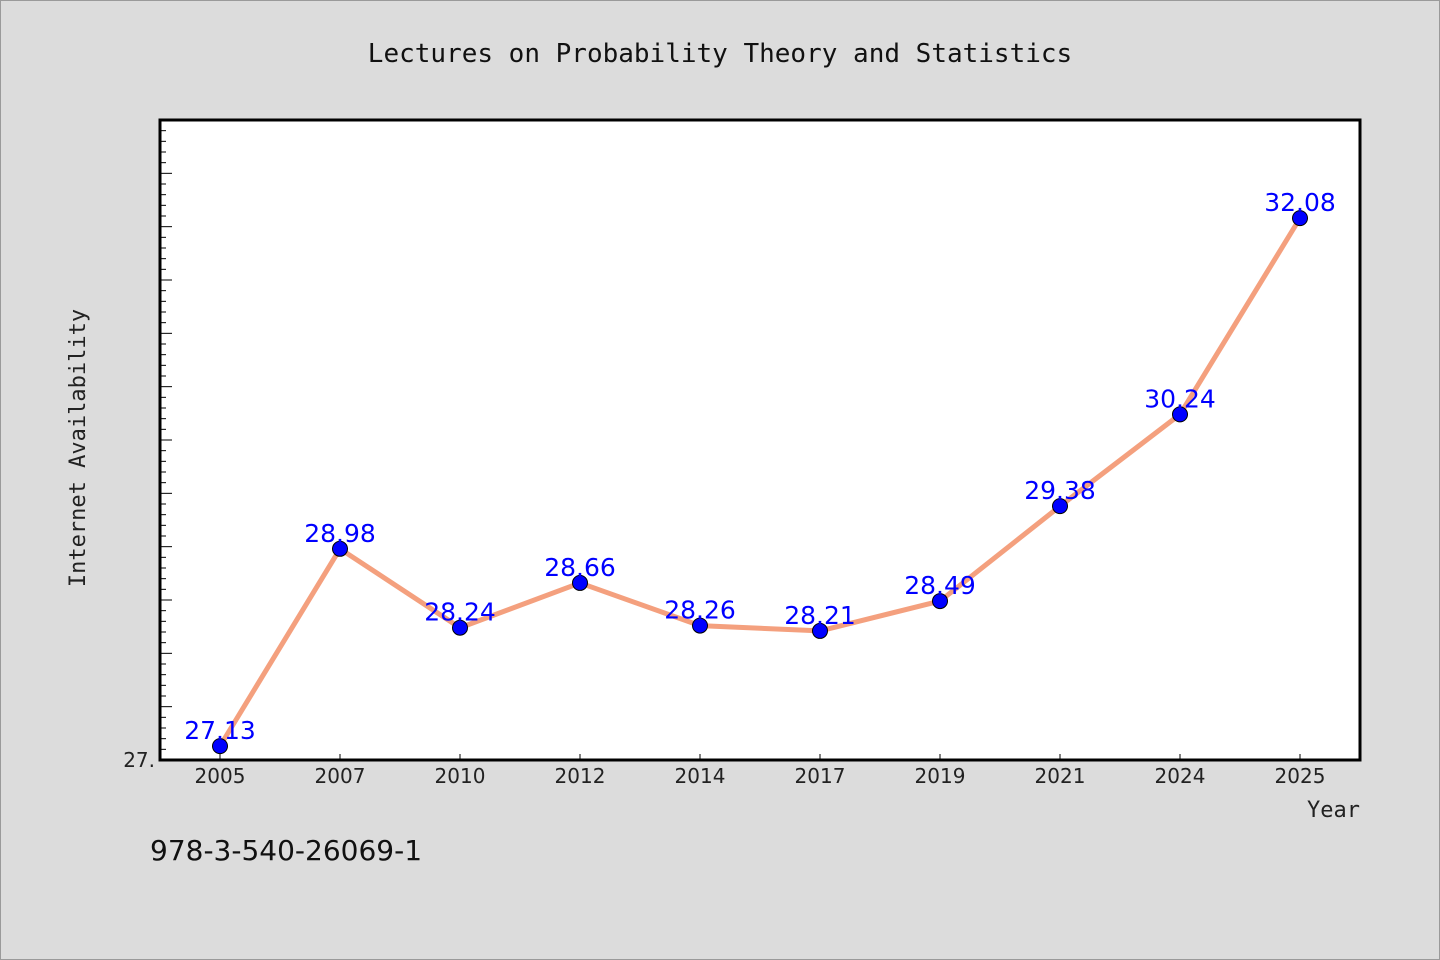  What do you see at coordinates (220, 776) in the screenshot?
I see `x-tick-label: 2005` at bounding box center [220, 776].